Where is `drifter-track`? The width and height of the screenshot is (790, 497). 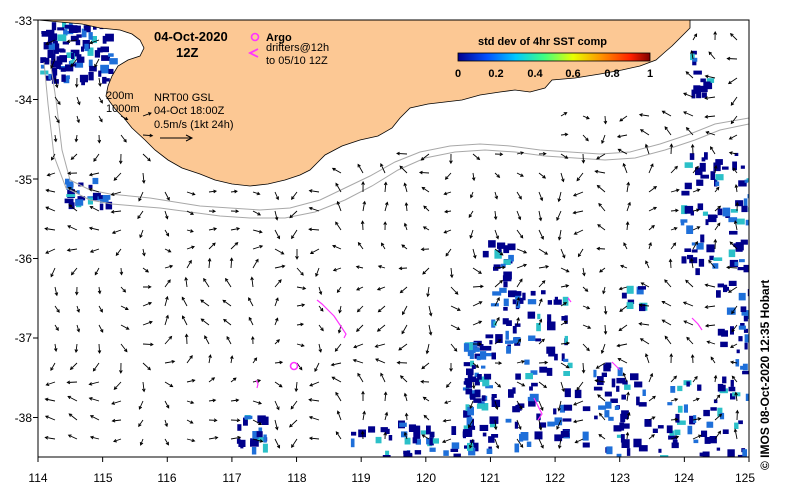
drifter-track is located at coordinates (569, 300).